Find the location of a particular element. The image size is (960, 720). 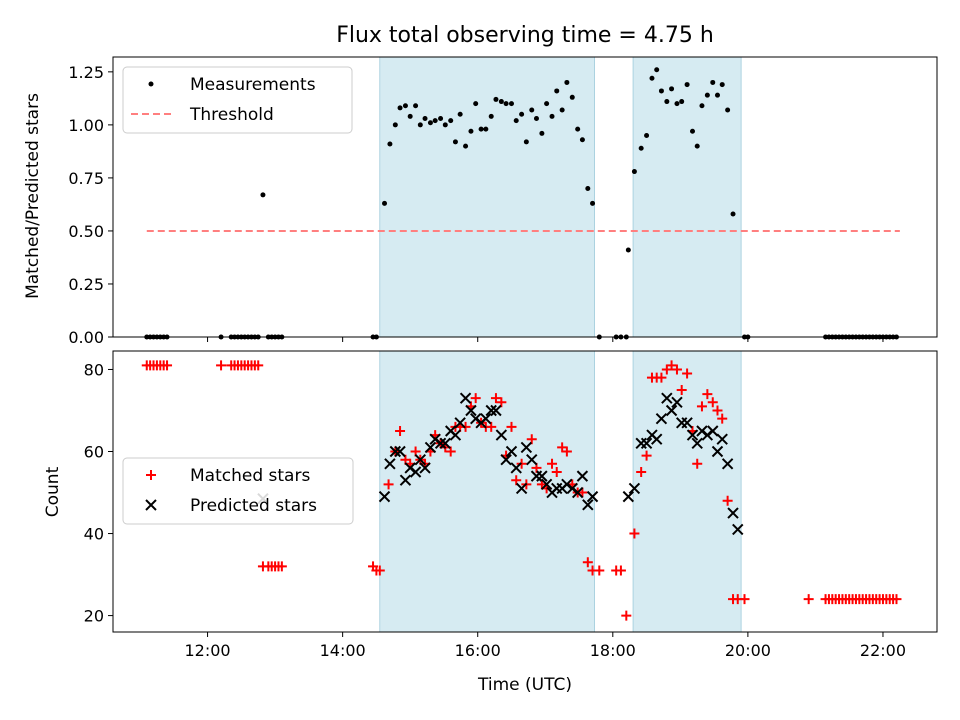

y-axis-label-ratio: Matched/Predicted stars is located at coordinates (33, 196).